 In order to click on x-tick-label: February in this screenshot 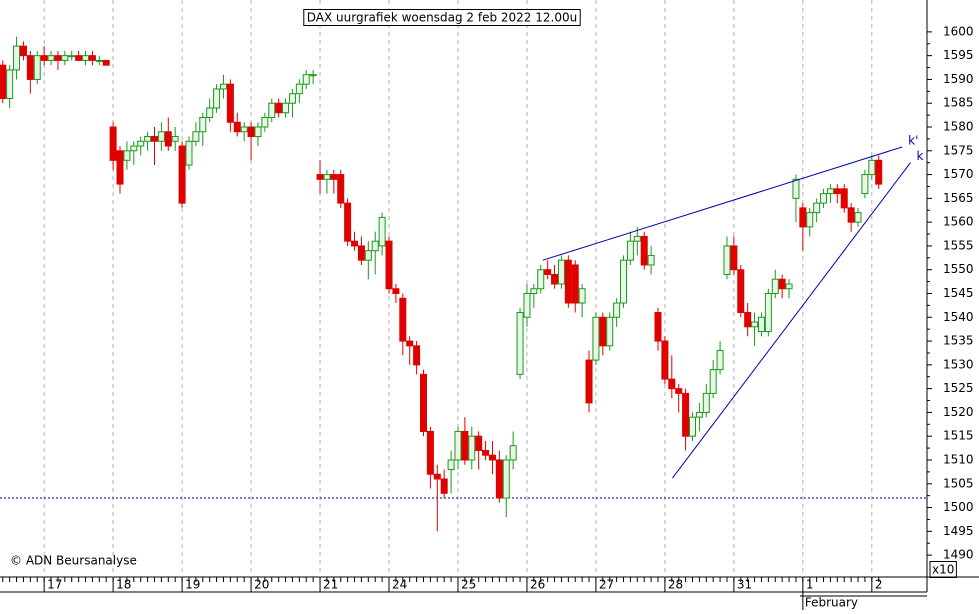, I will do `click(831, 603)`.